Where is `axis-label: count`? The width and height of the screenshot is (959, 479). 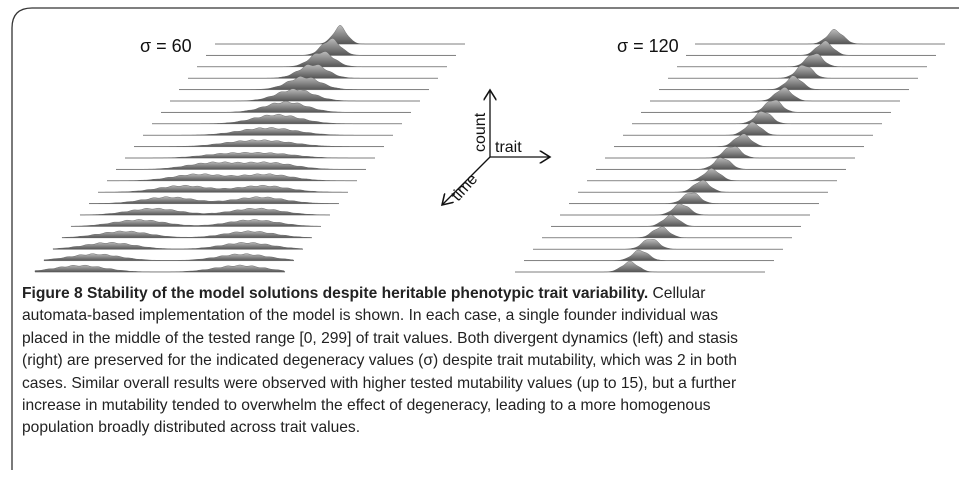
axis-label: count is located at coordinates (480, 132).